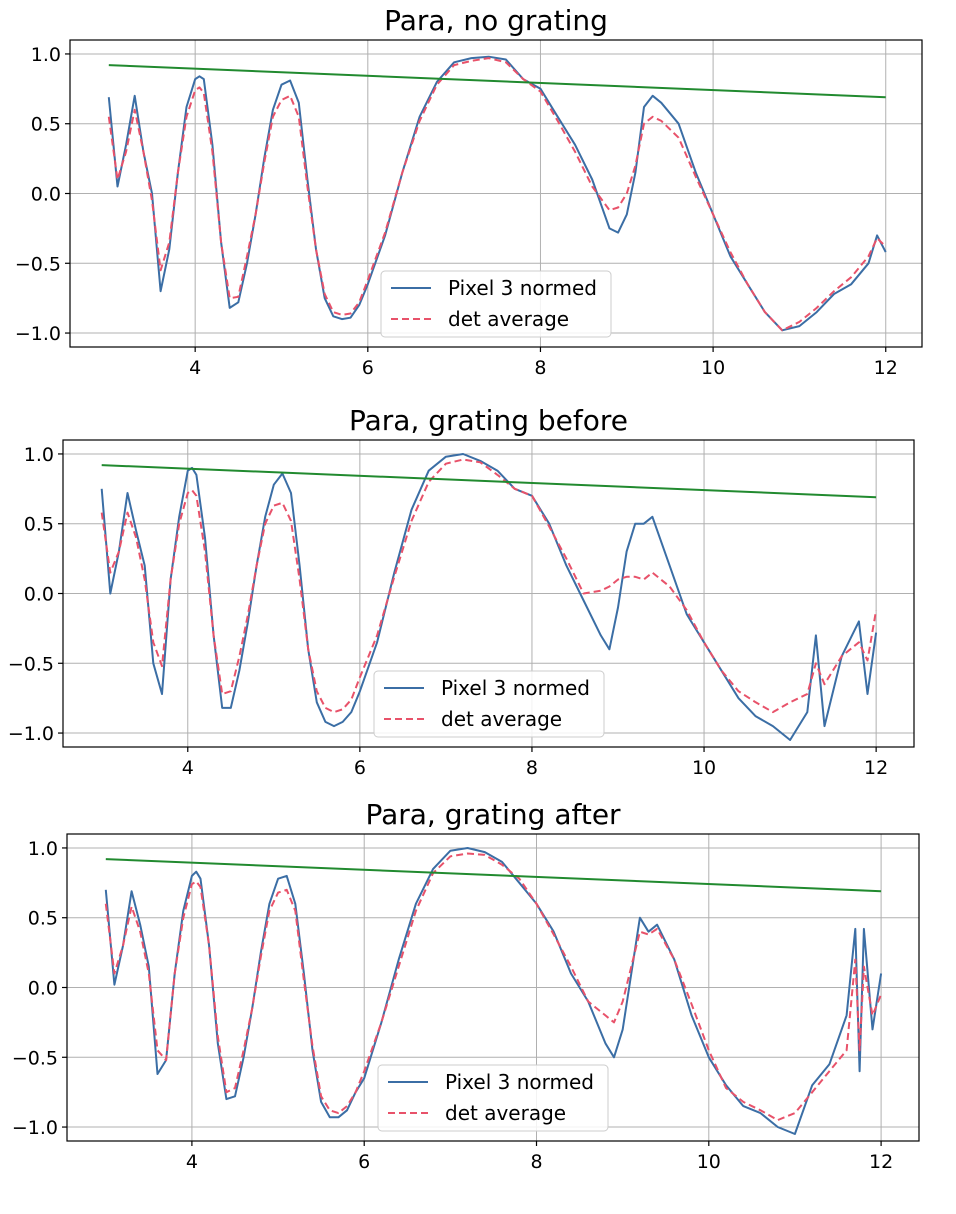  Describe the element at coordinates (488, 420) in the screenshot. I see `chart-title: Para, grating before` at that location.